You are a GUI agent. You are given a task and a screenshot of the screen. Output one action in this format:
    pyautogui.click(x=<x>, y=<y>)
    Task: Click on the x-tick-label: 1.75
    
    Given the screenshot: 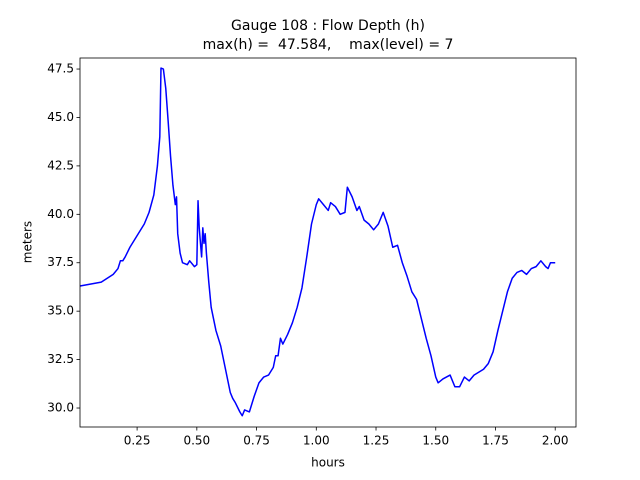 What is the action you would take?
    pyautogui.click(x=495, y=441)
    